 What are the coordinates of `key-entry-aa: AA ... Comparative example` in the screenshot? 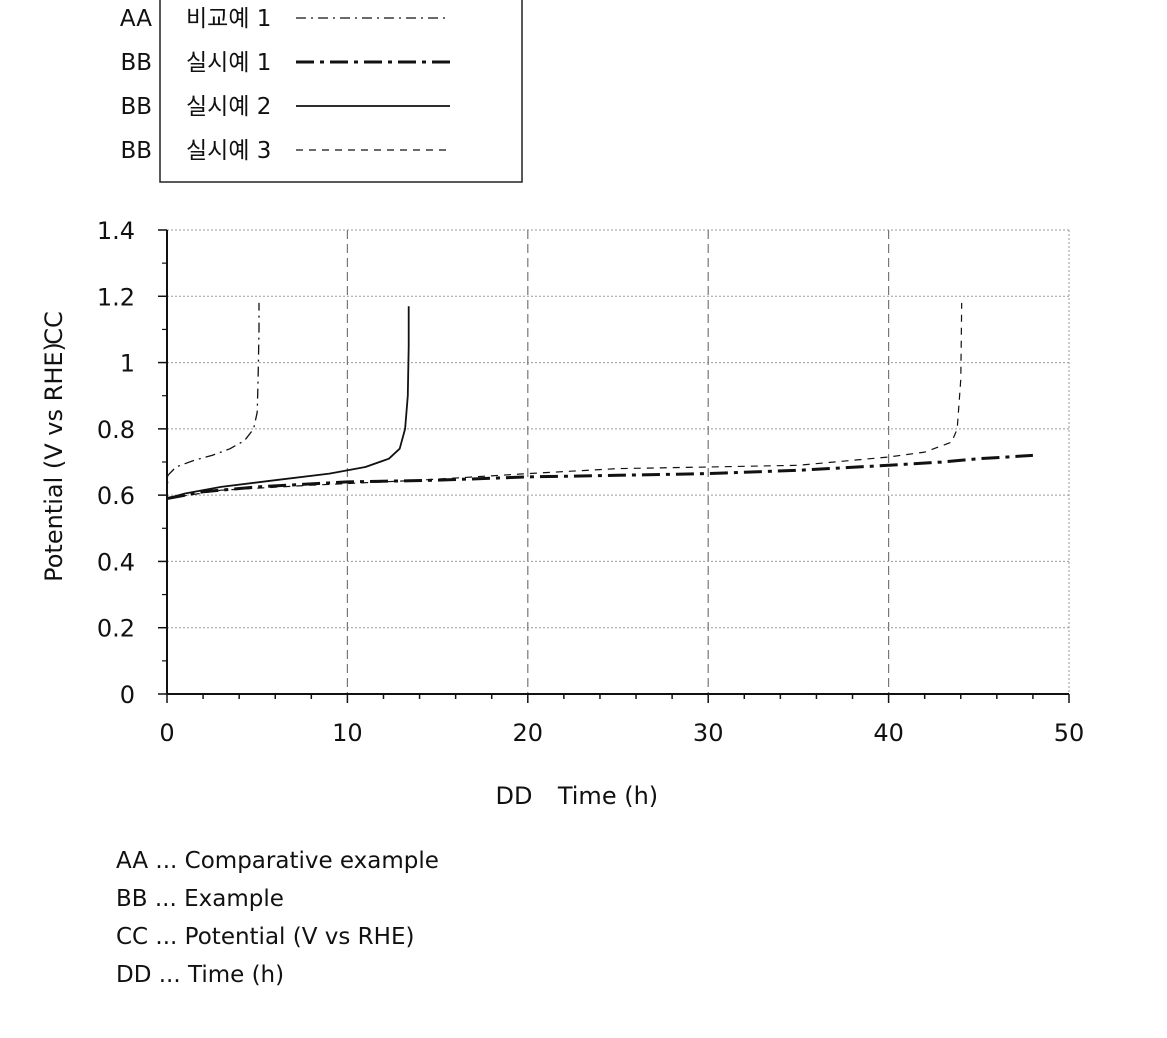 It's located at (277, 861).